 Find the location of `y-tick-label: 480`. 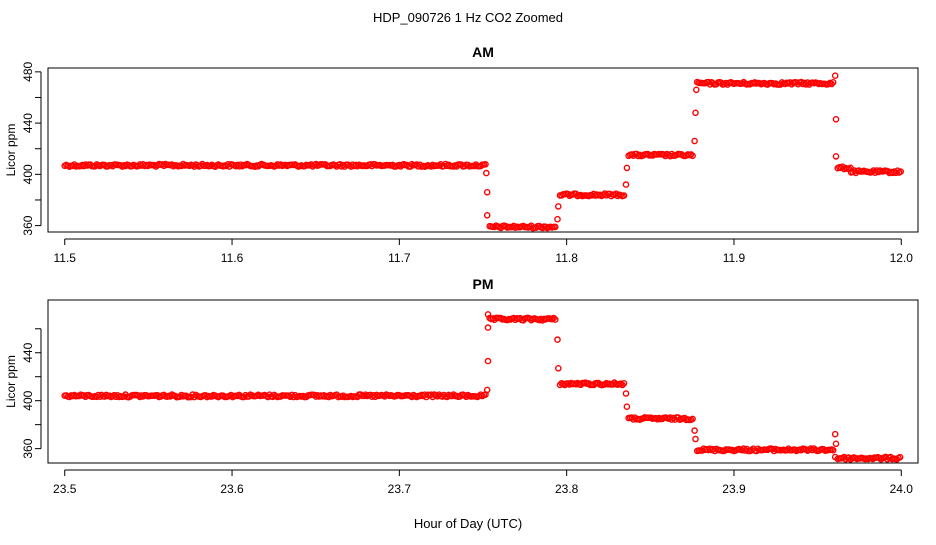

y-tick-label: 480 is located at coordinates (28, 72).